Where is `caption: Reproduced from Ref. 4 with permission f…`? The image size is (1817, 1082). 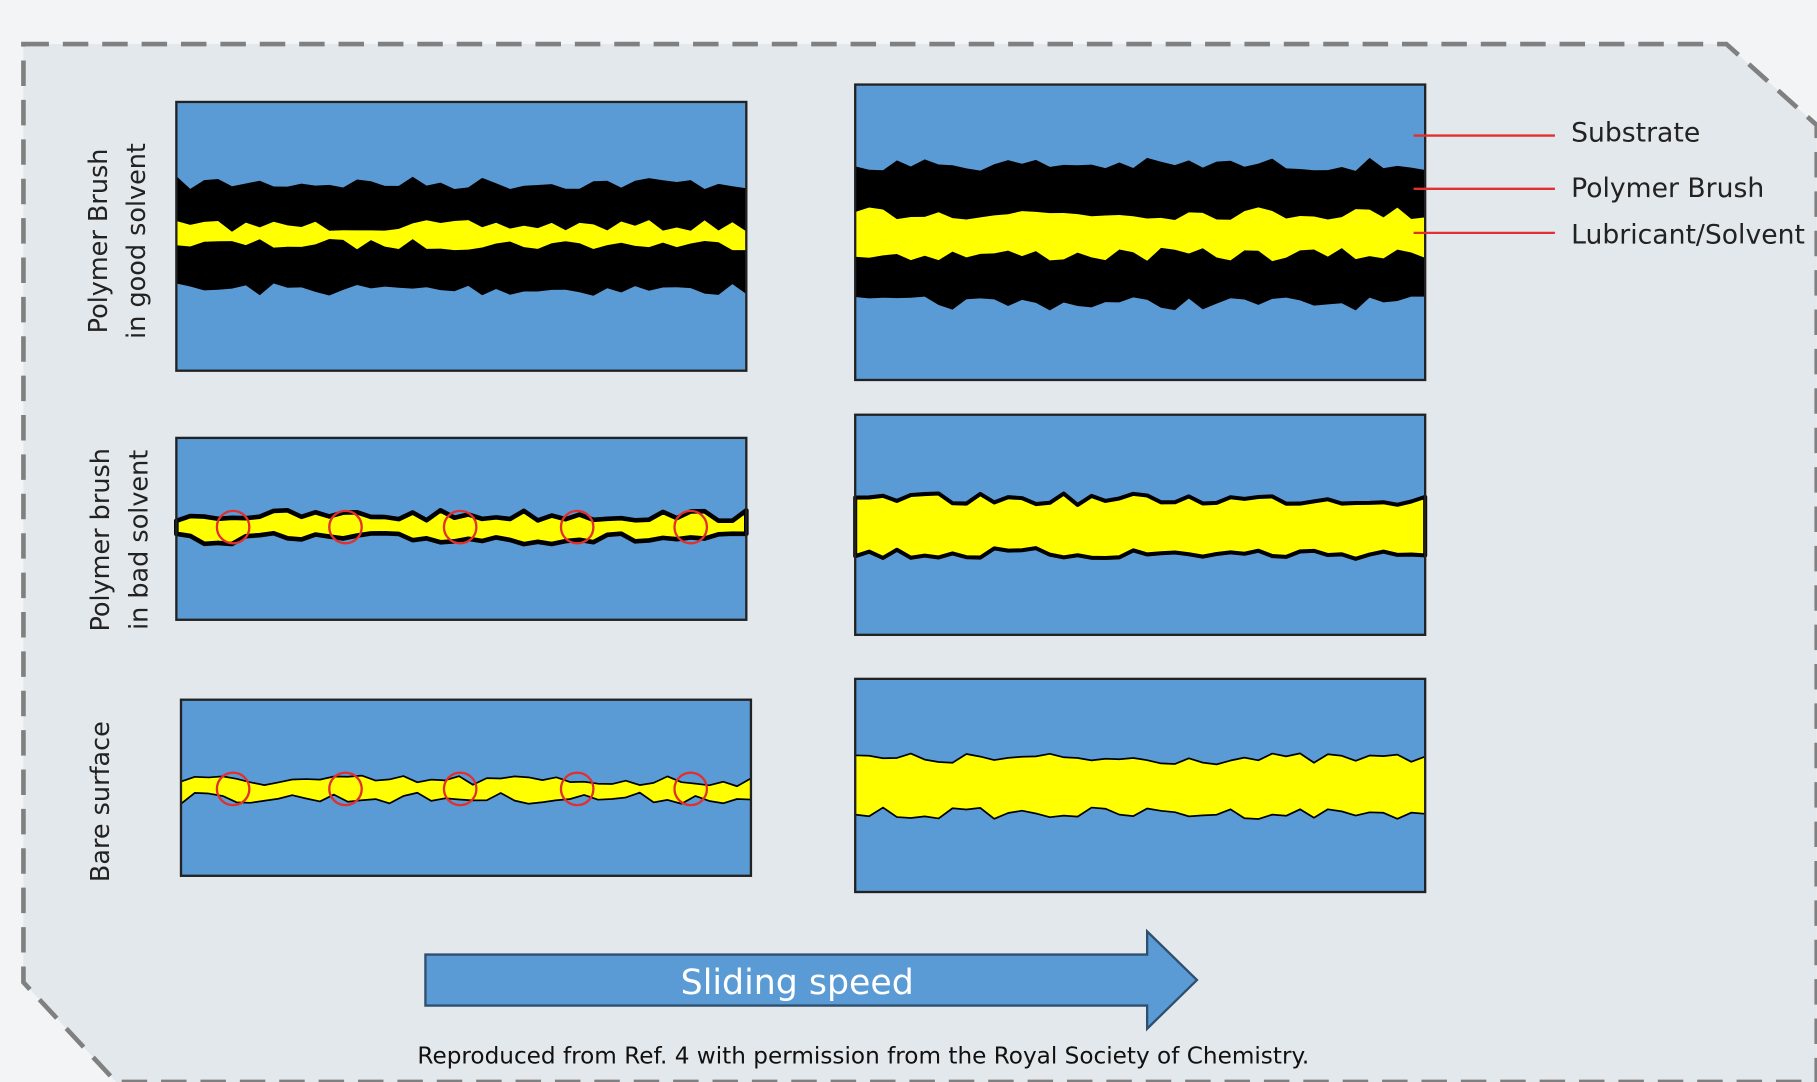
caption: Reproduced from Ref. 4 with permission f… is located at coordinates (863, 1056).